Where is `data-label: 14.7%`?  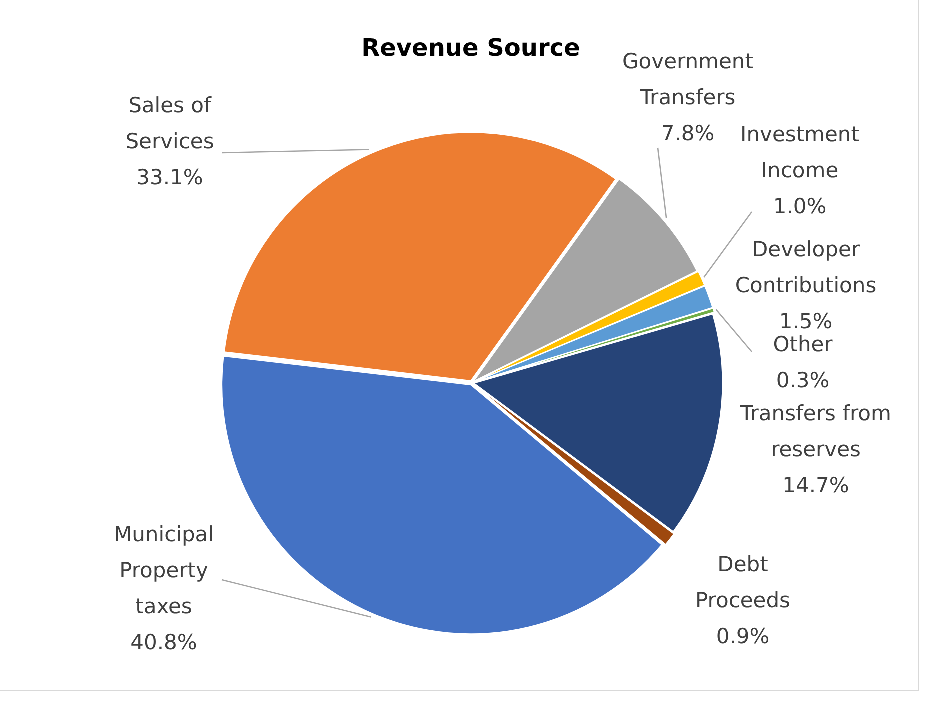
data-label: 14.7% is located at coordinates (816, 485).